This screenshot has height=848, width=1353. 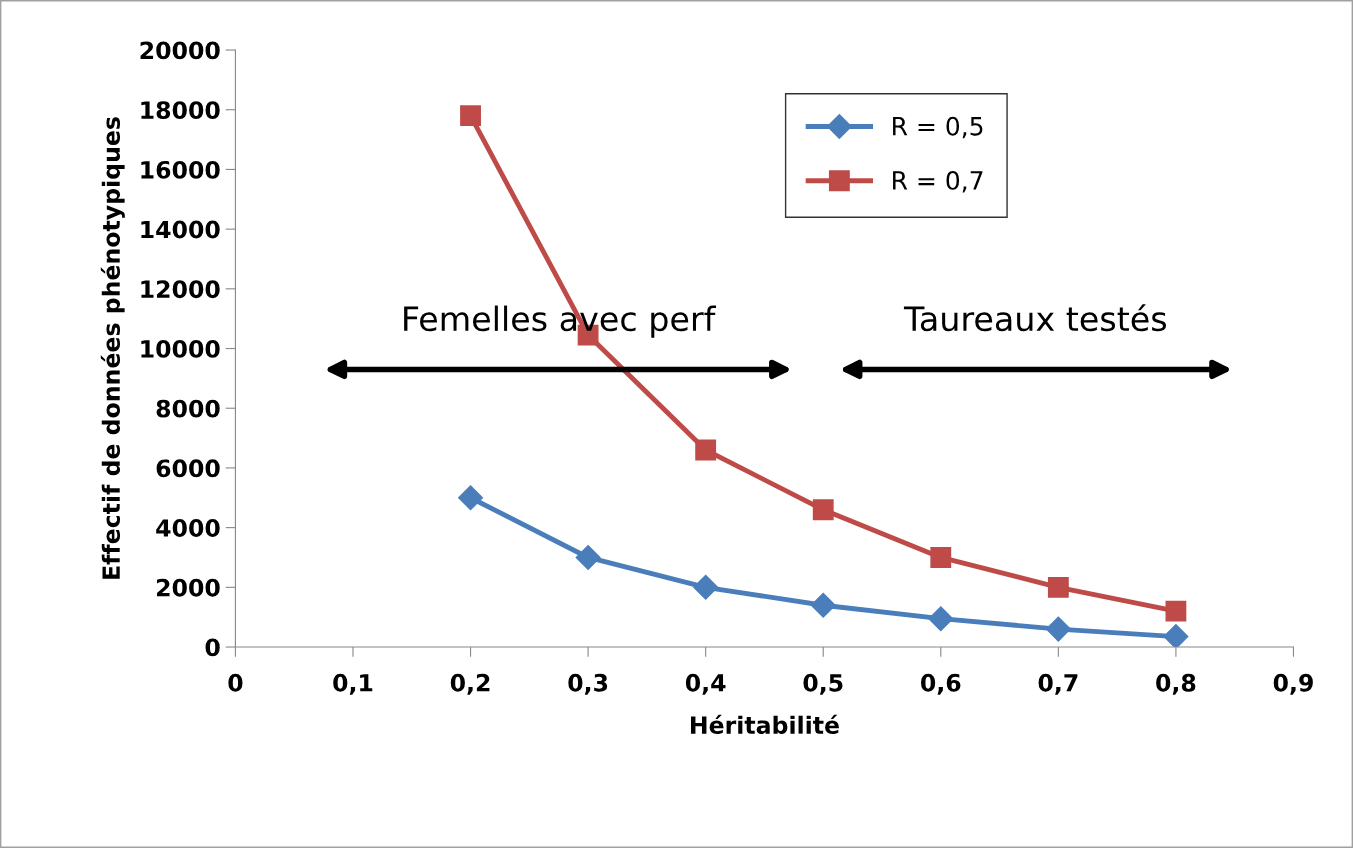 What do you see at coordinates (470, 684) in the screenshot?
I see `x-tick-label: 0,2` at bounding box center [470, 684].